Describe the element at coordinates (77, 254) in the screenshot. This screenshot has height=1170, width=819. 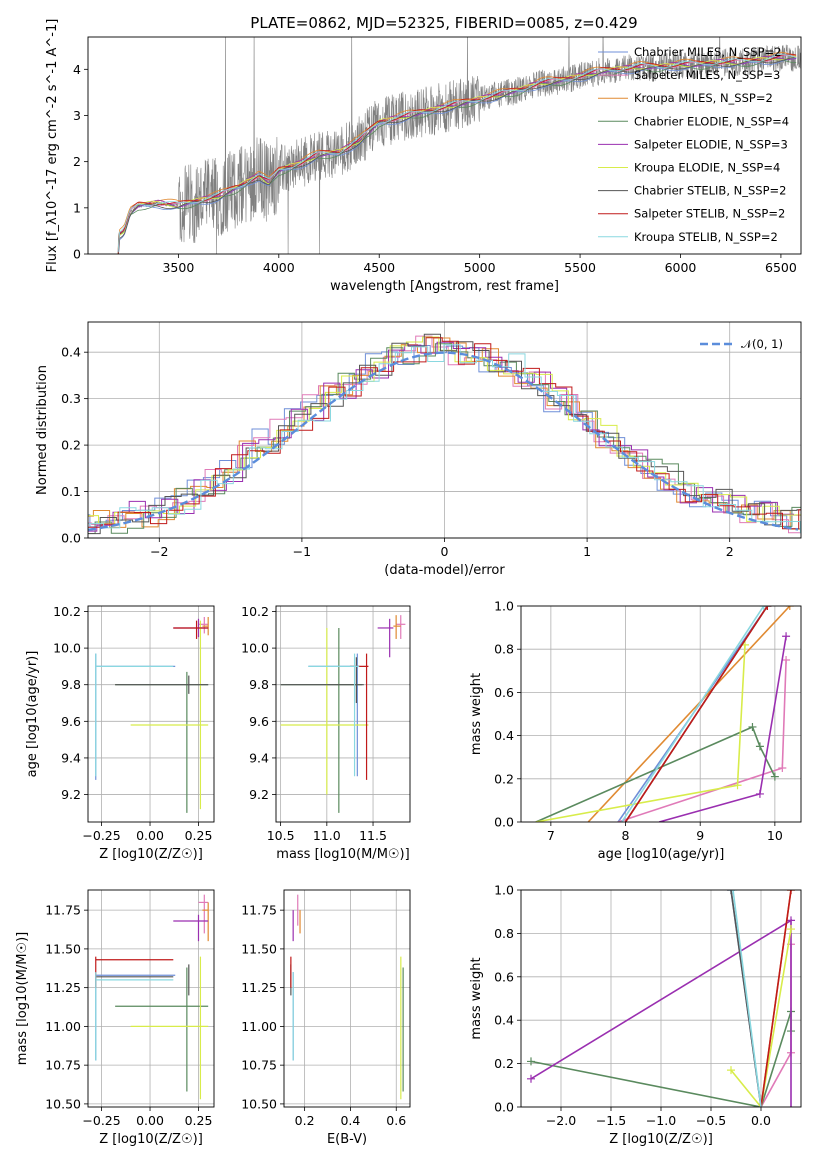
I see `y-tick-label: 0` at that location.